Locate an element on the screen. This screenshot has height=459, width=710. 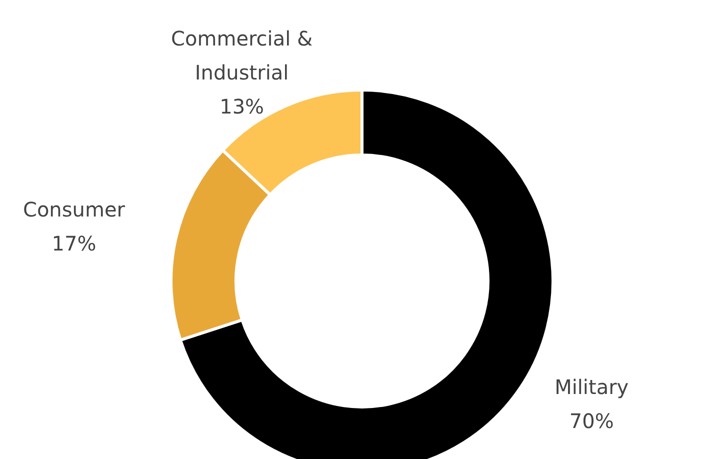
slice-label: Military is located at coordinates (591, 386).